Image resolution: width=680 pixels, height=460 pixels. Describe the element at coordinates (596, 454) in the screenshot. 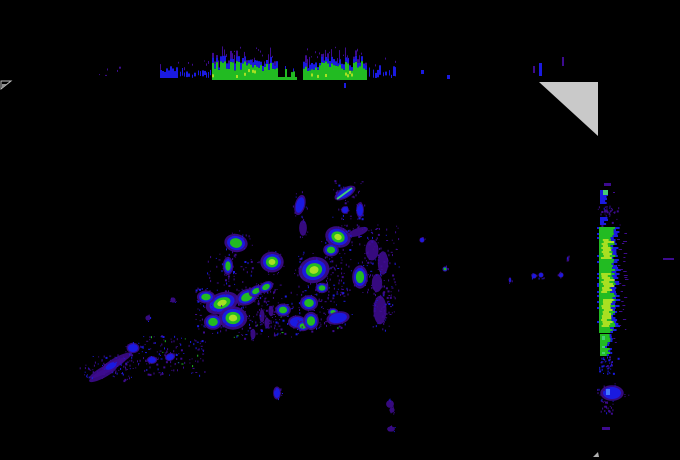

I see `corner-handle-bottom-right` at that location.